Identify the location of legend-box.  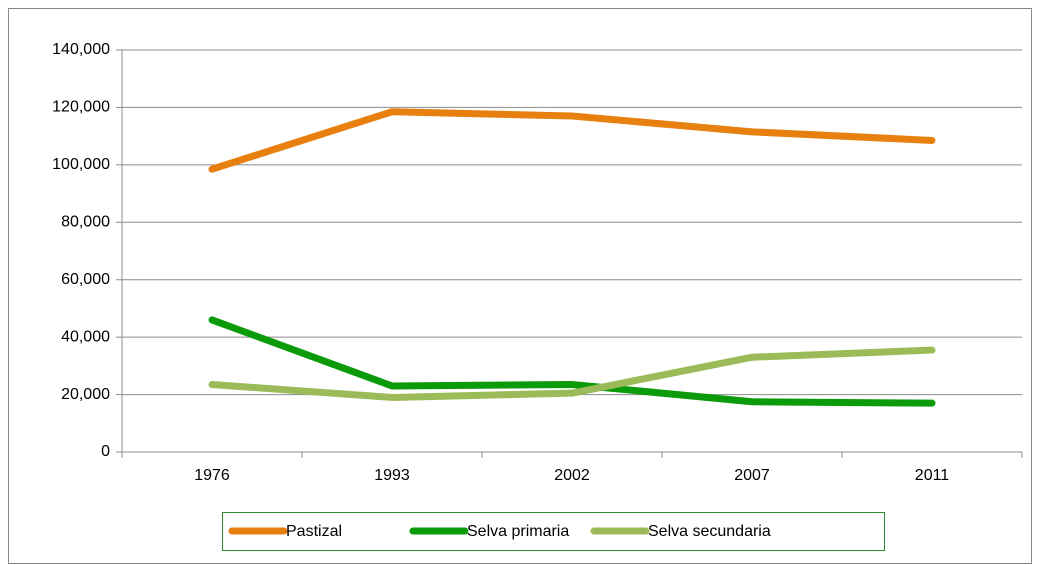
(553, 531).